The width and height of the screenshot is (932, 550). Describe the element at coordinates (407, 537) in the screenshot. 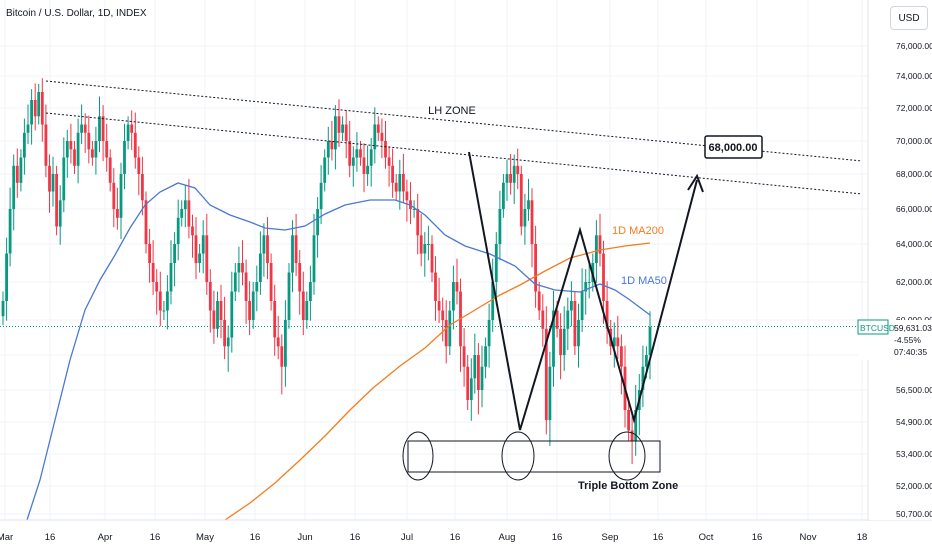

I see `time-tick-label: Jul` at that location.